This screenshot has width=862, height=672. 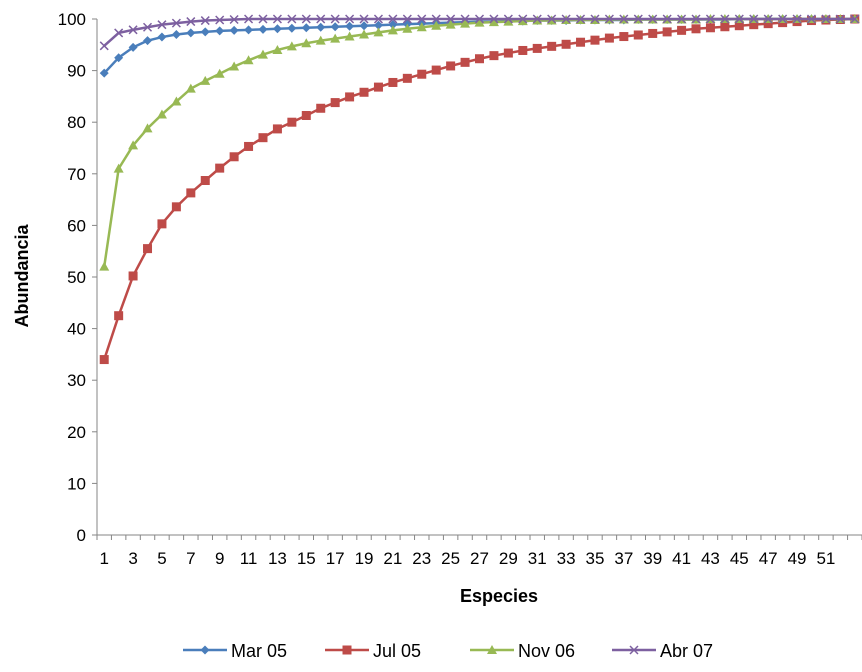 What do you see at coordinates (623, 558) in the screenshot?
I see `x-tick-label: 37` at bounding box center [623, 558].